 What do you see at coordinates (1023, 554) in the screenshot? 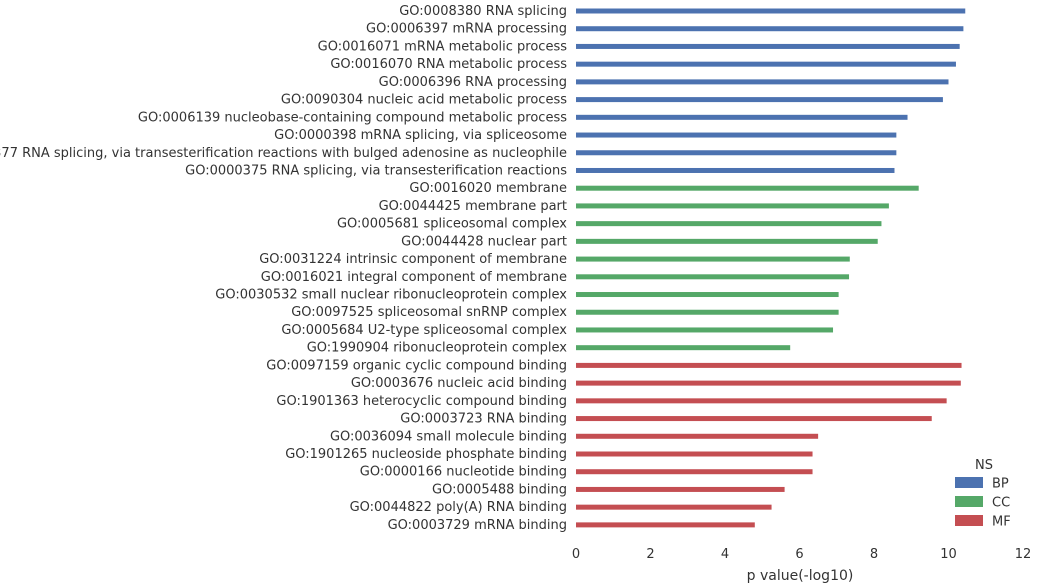
I see `x-tick-label: 12` at bounding box center [1023, 554].